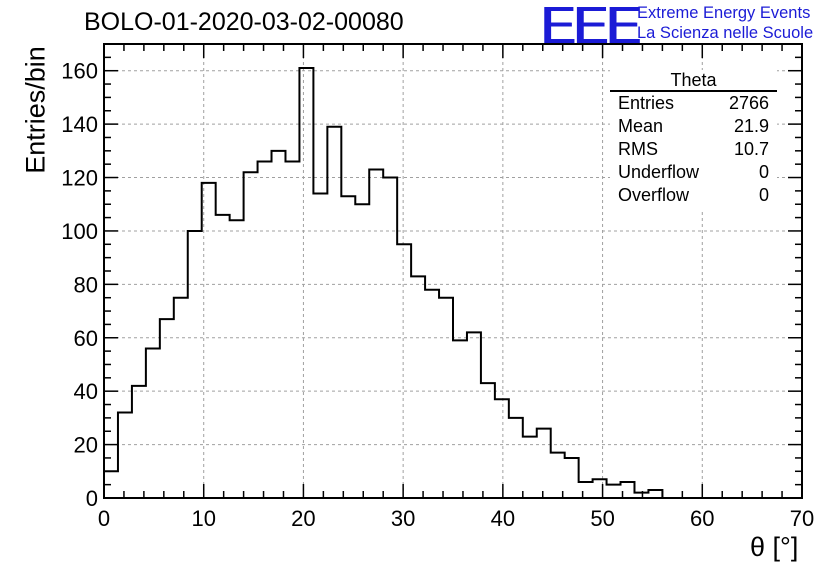 The image size is (836, 572). I want to click on stat-row-rms: RMS 10.7, so click(693, 150).